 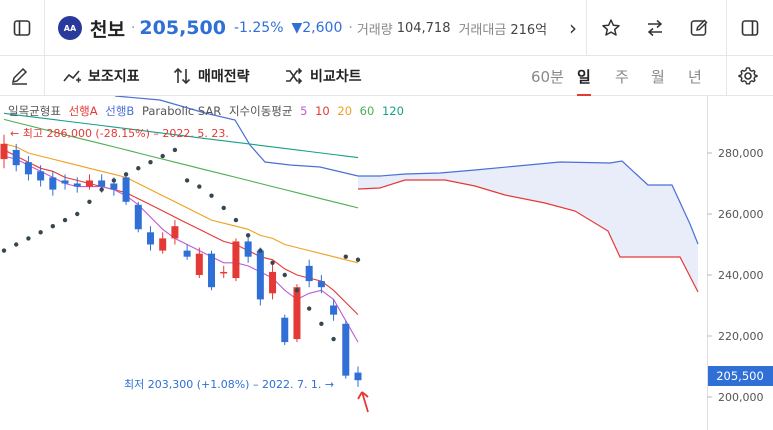 What do you see at coordinates (695, 76) in the screenshot?
I see `period-year: 년` at bounding box center [695, 76].